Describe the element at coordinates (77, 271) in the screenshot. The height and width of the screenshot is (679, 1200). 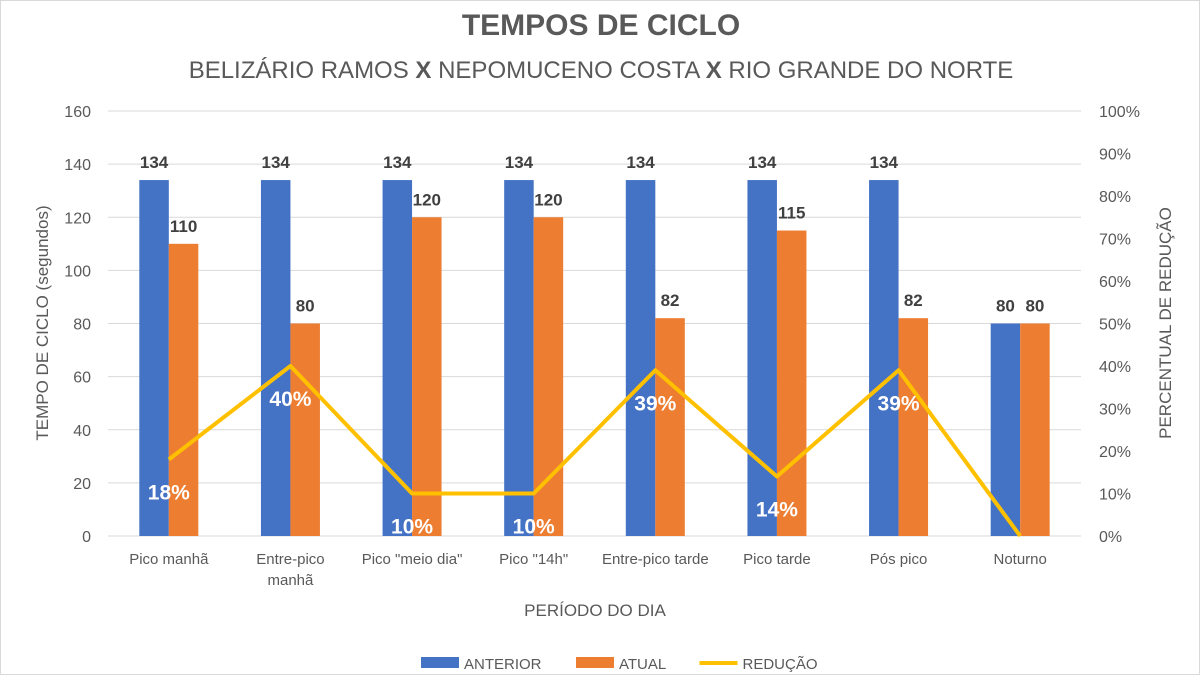
I see `y-tick-label: 100` at that location.